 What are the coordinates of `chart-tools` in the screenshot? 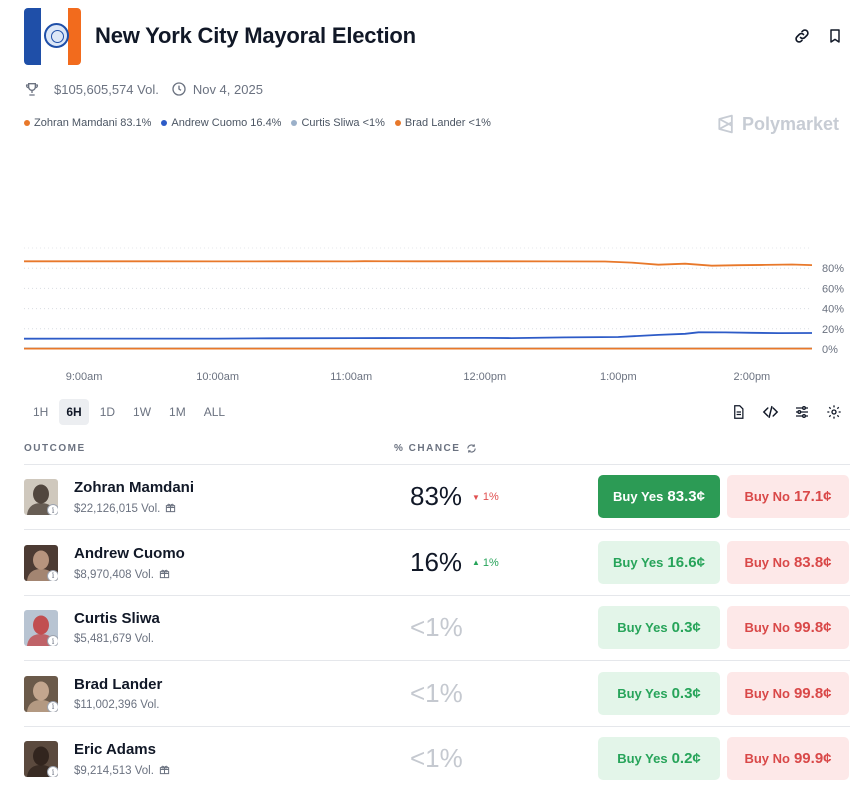 It's located at (793, 412).